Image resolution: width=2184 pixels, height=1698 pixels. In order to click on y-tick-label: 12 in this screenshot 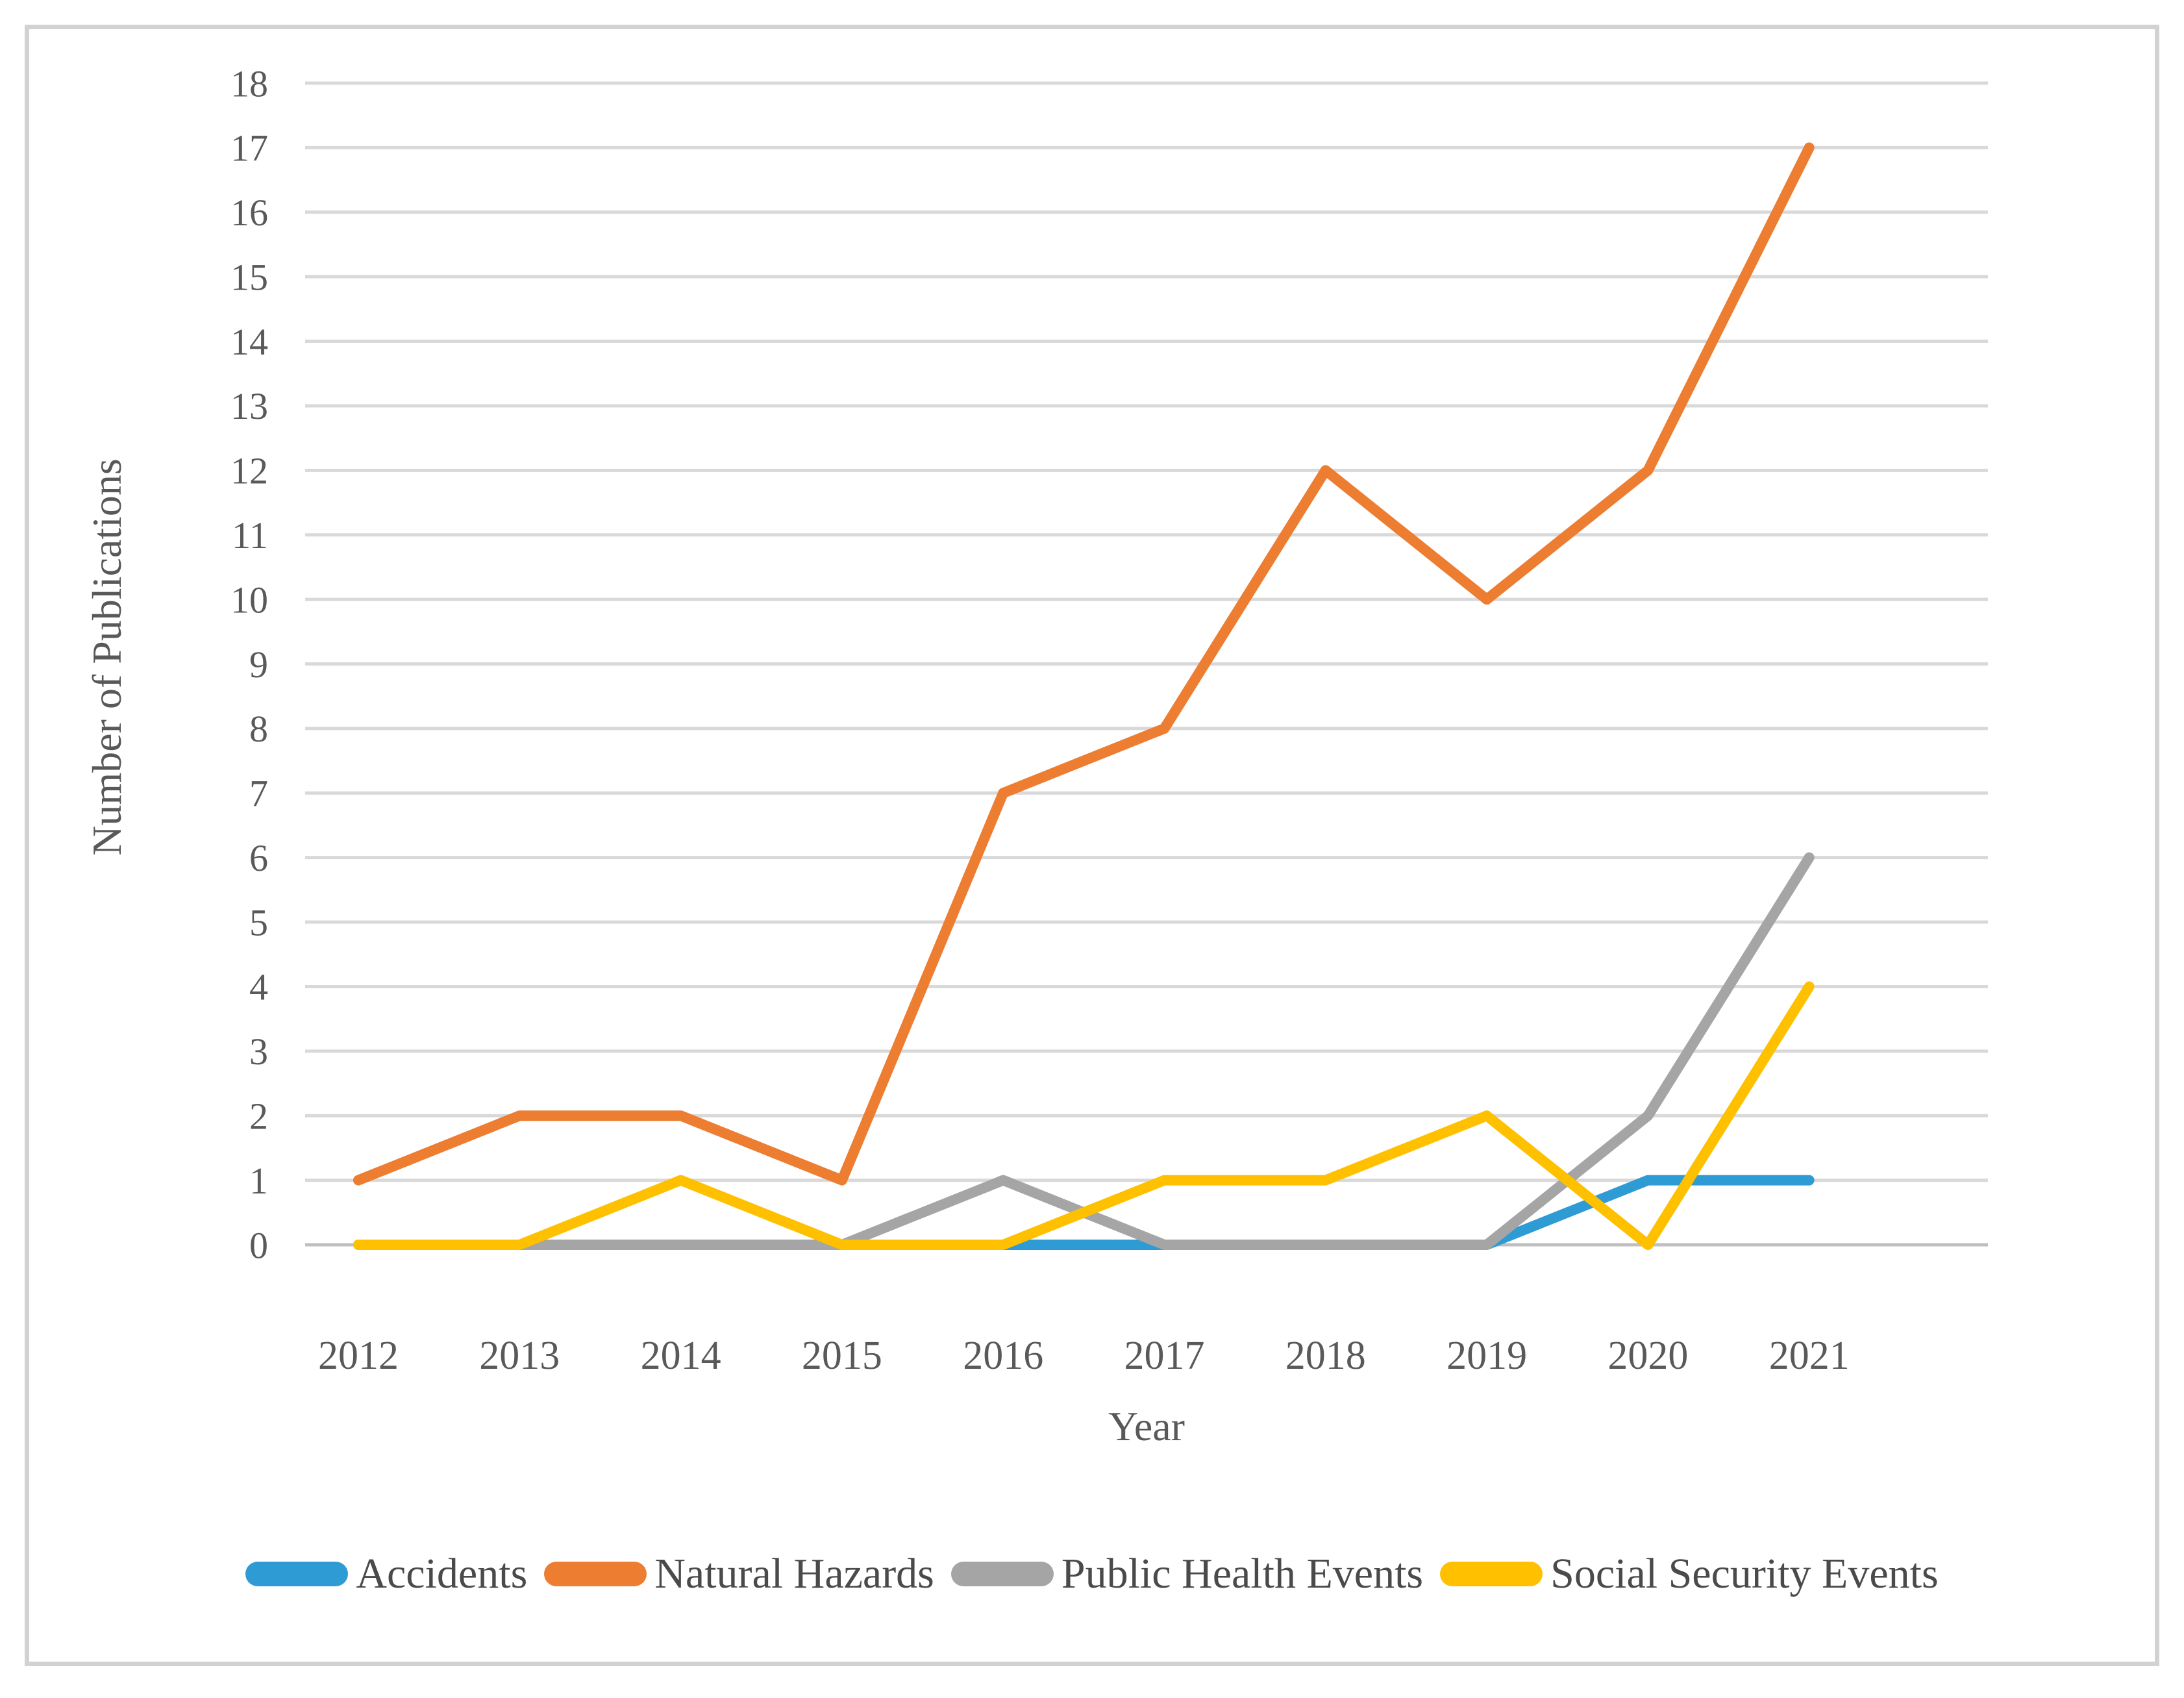, I will do `click(249, 471)`.